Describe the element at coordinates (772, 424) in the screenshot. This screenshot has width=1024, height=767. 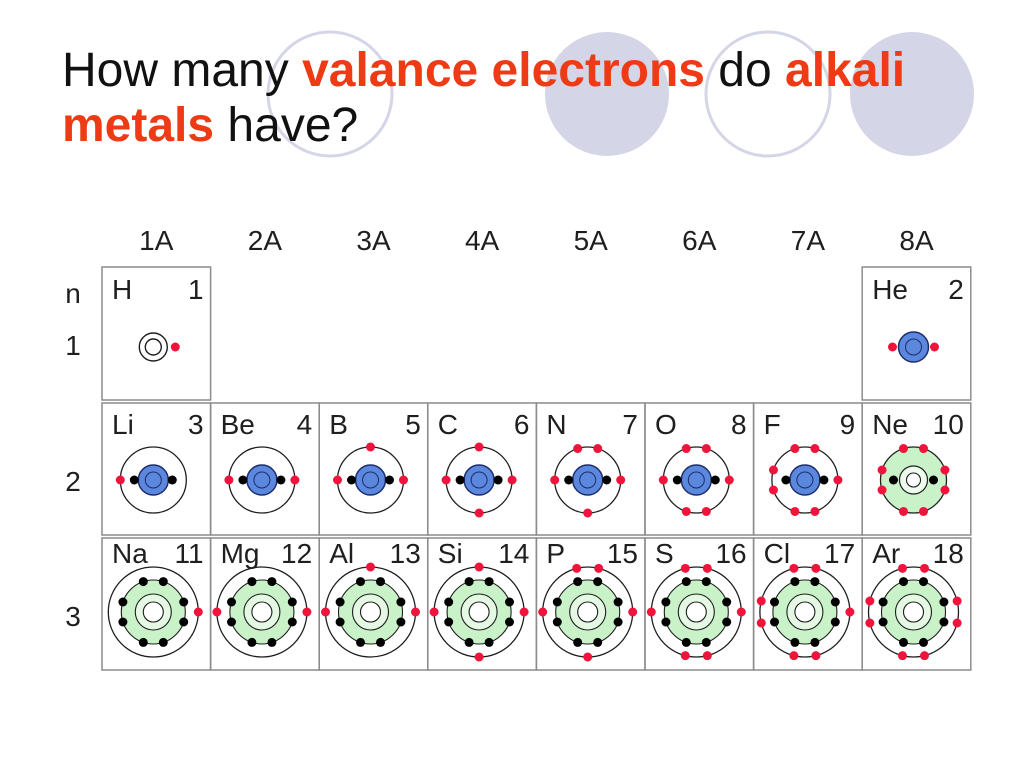
I see `element-symbol: F` at that location.